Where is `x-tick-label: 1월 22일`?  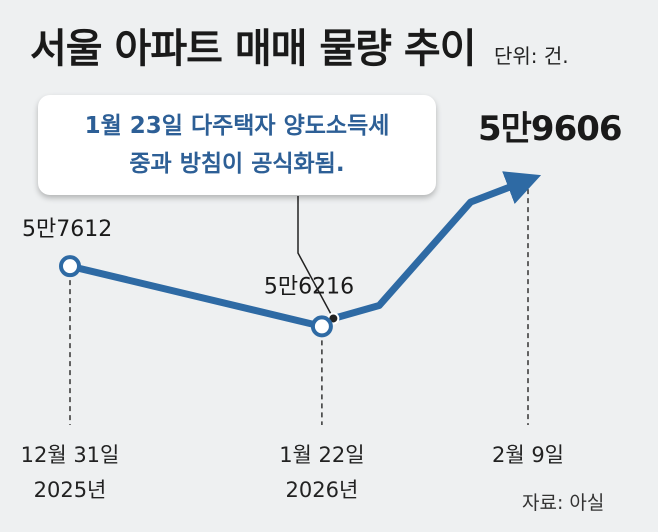 x-tick-label: 1월 22일 is located at coordinates (321, 455).